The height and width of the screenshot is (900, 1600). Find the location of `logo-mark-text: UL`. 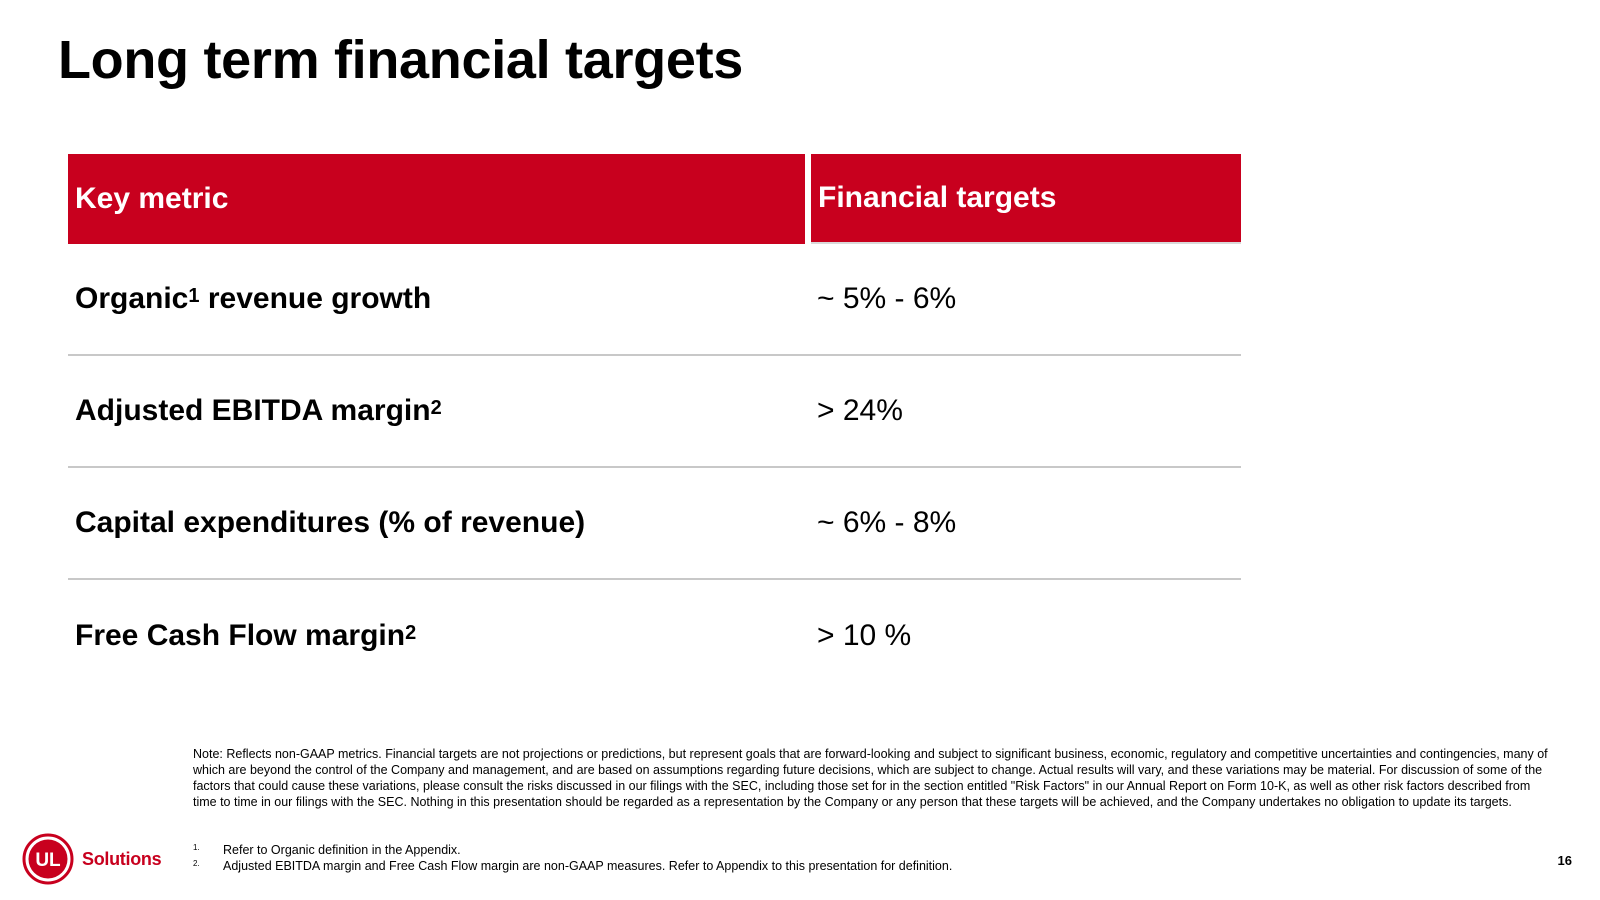

logo-mark-text: UL is located at coordinates (48, 860).